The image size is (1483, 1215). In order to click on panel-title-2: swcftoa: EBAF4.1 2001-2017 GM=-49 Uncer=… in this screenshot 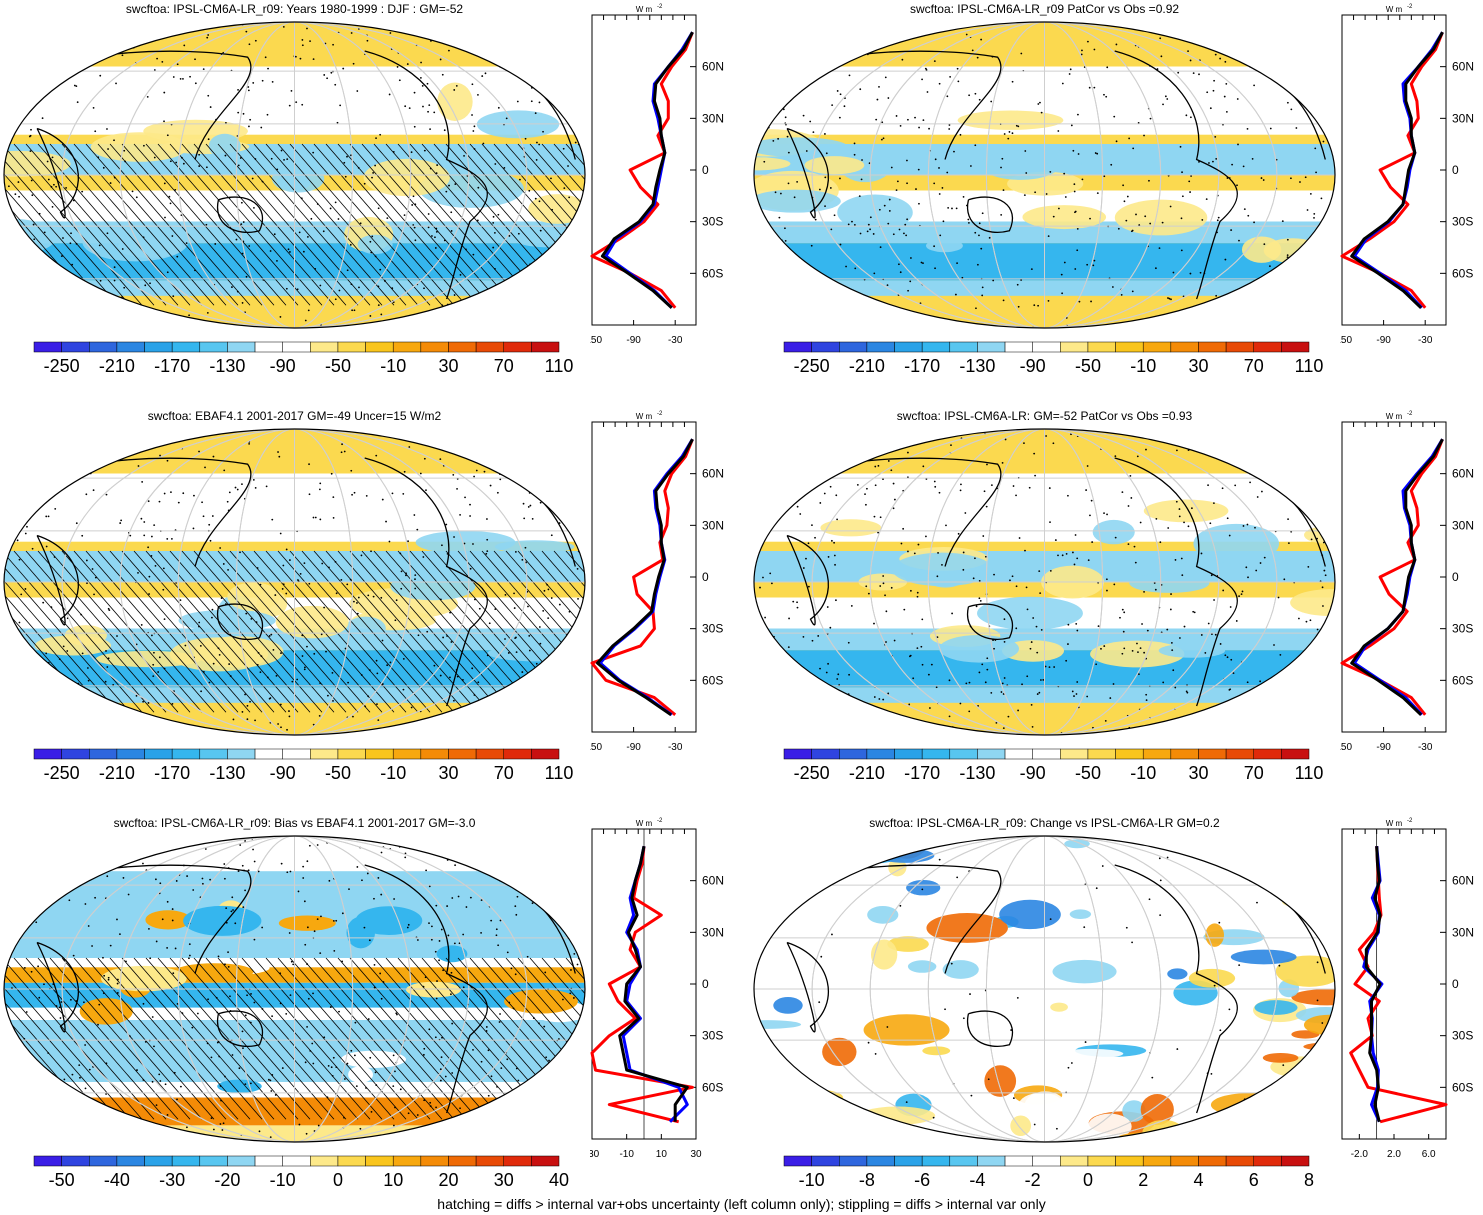, I will do `click(294, 416)`.